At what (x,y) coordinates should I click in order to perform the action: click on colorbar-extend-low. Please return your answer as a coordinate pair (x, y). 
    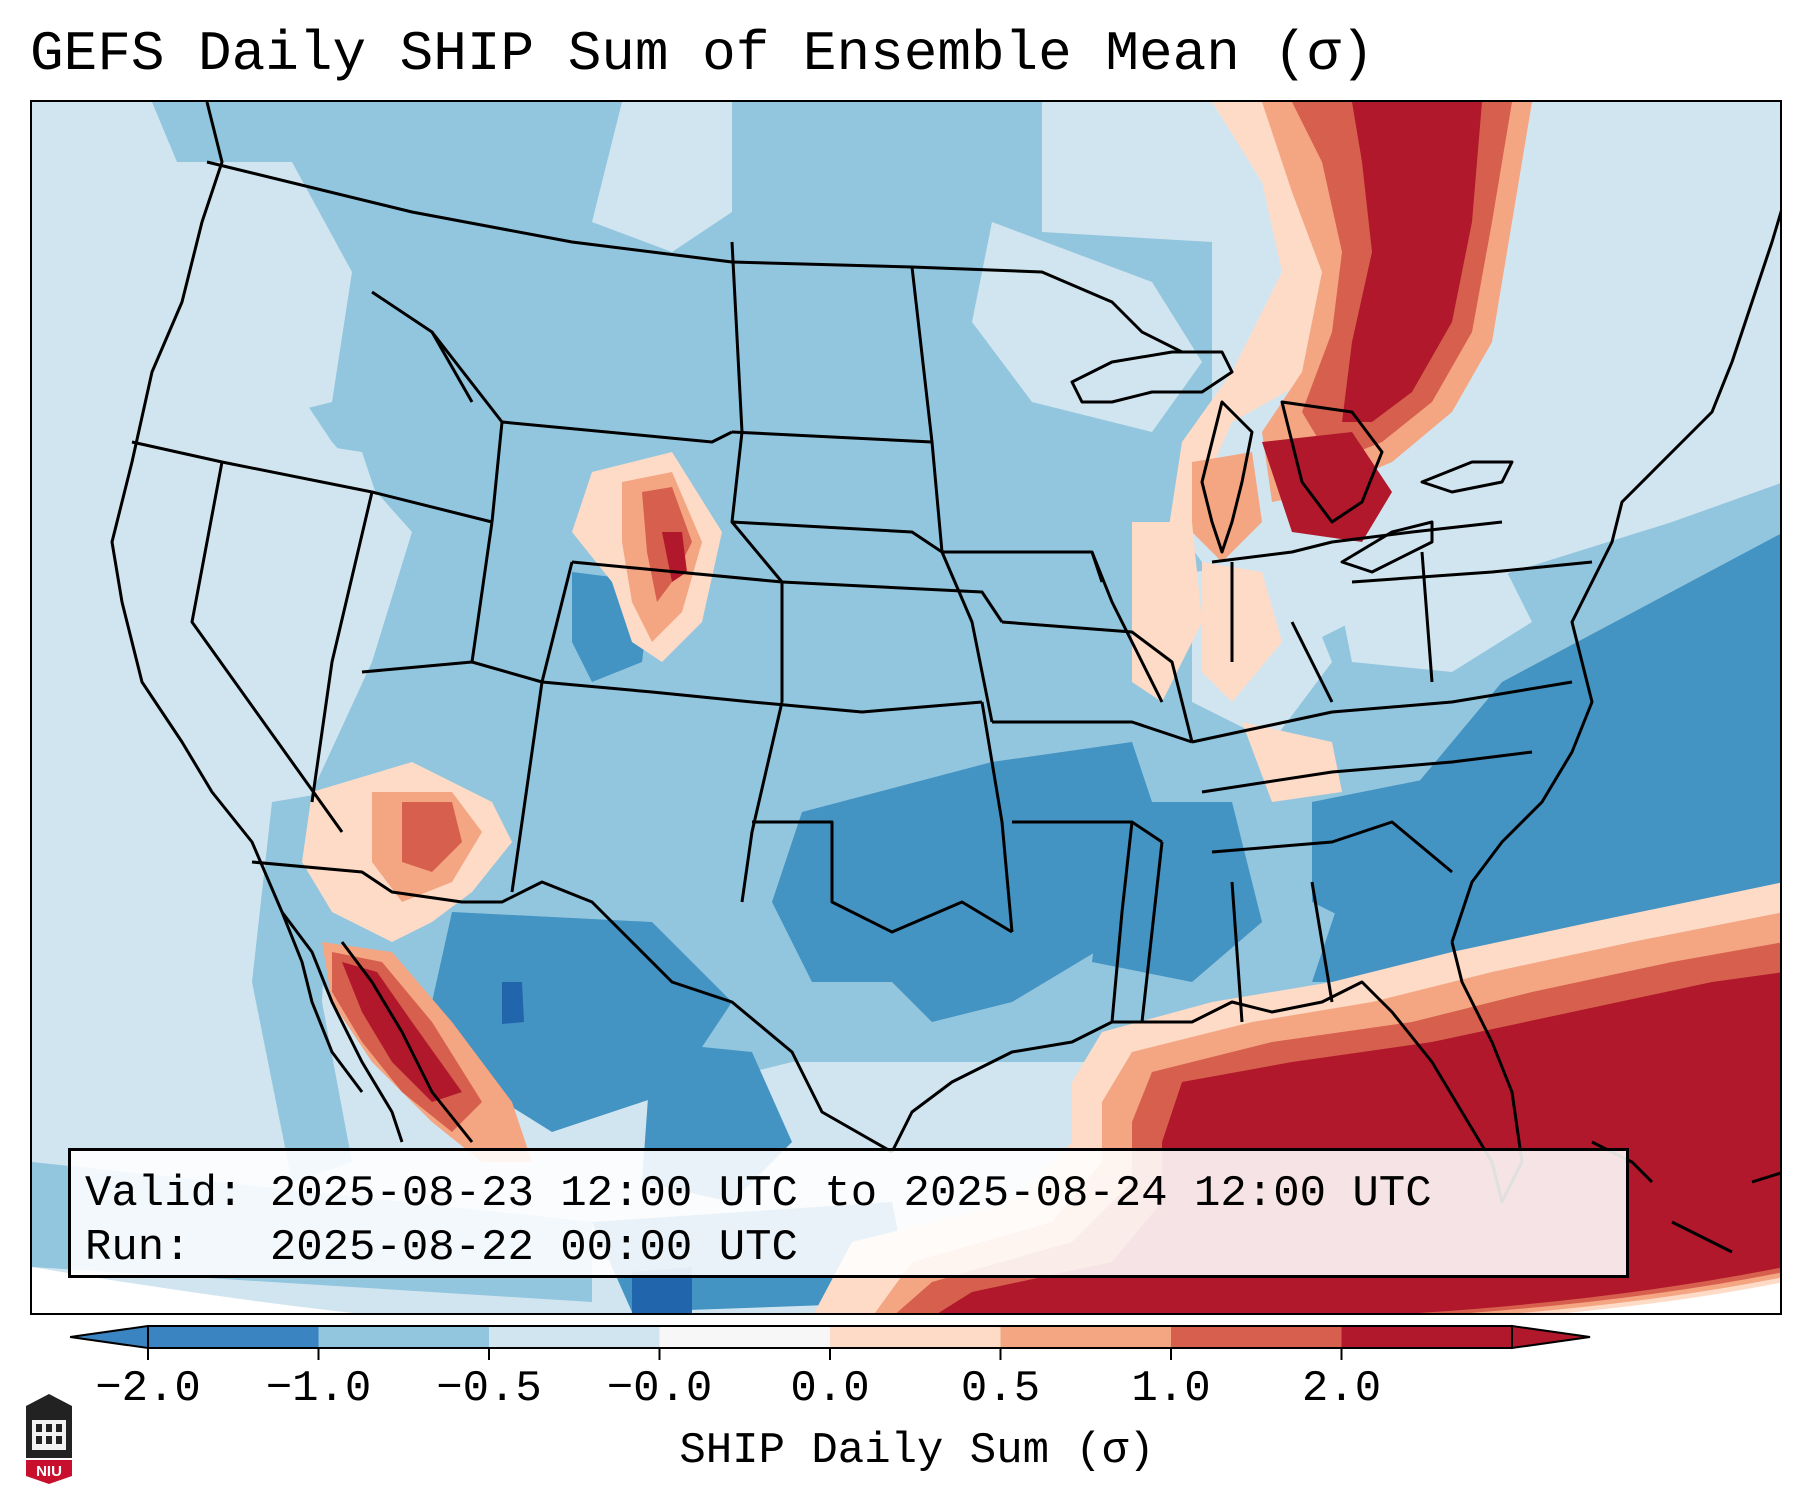
    Looking at the image, I should click on (109, 1337).